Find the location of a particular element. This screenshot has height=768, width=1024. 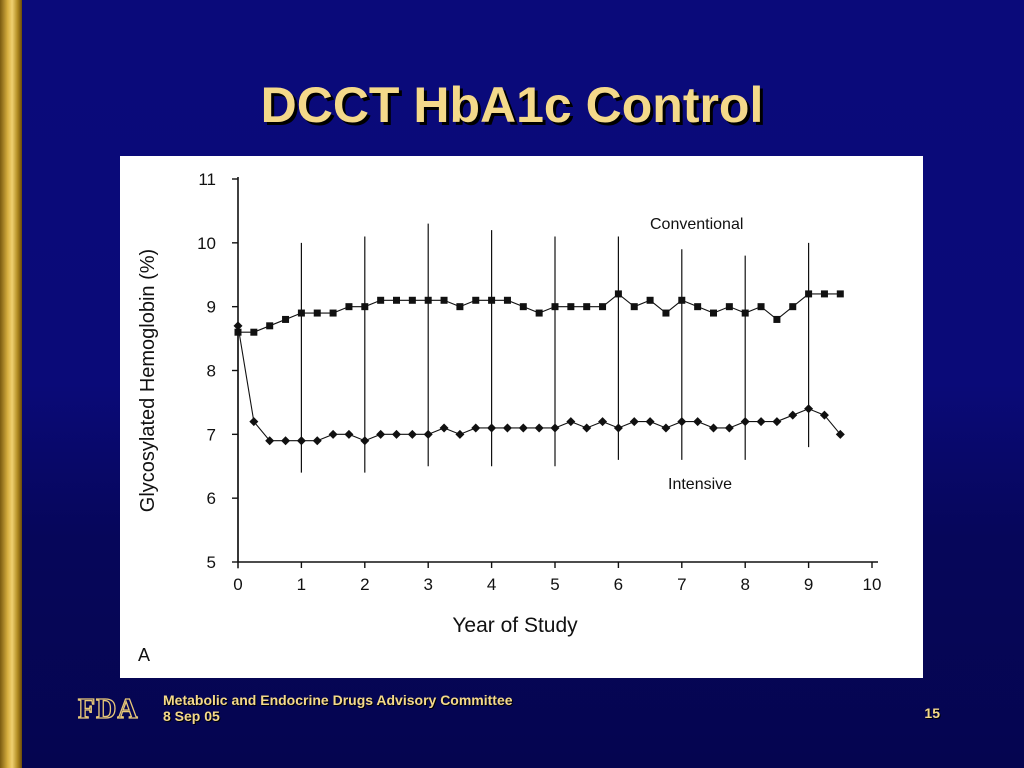

y-tick-label: 10 is located at coordinates (206, 243).